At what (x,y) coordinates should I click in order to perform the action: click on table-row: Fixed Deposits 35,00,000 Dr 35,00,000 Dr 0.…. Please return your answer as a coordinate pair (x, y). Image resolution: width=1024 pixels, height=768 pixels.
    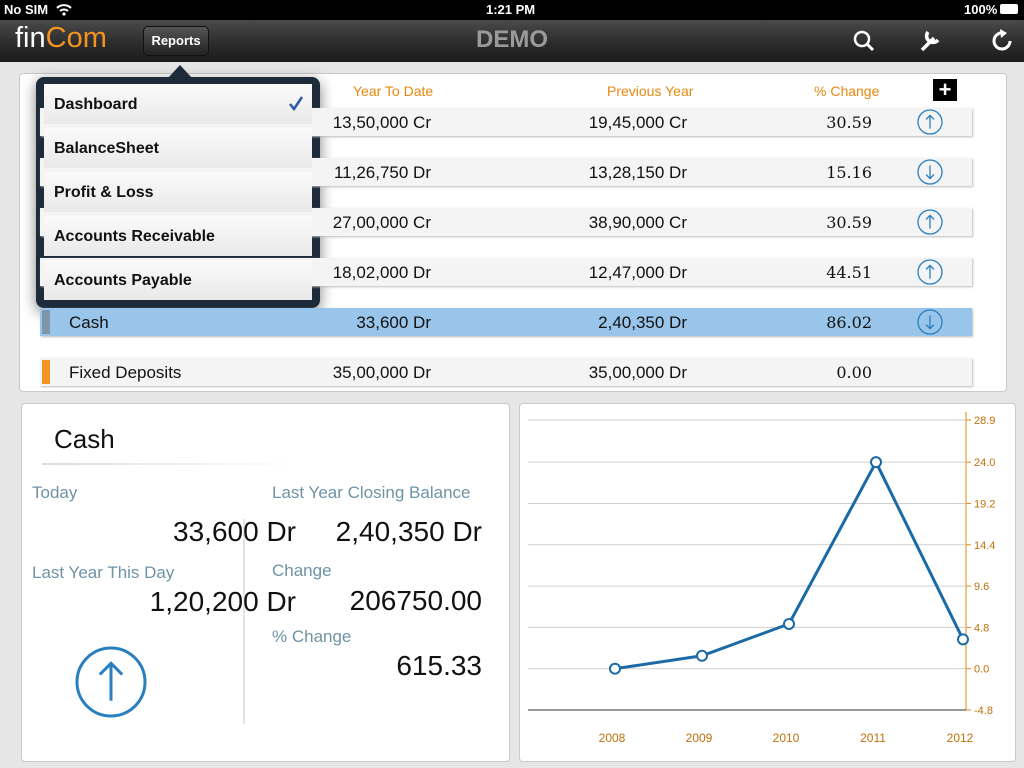
    Looking at the image, I should click on (506, 372).